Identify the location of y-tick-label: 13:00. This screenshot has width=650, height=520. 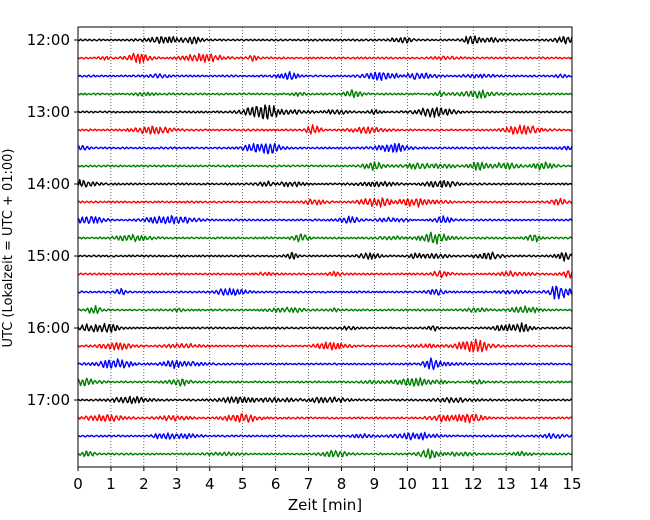
(48, 112).